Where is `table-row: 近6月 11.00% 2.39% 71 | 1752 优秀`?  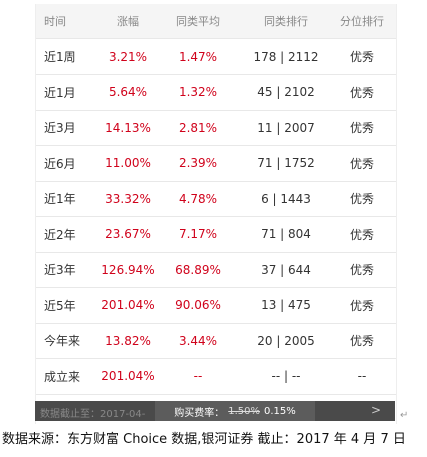
table-row: 近6月 11.00% 2.39% 71 | 1752 优秀 is located at coordinates (216, 164).